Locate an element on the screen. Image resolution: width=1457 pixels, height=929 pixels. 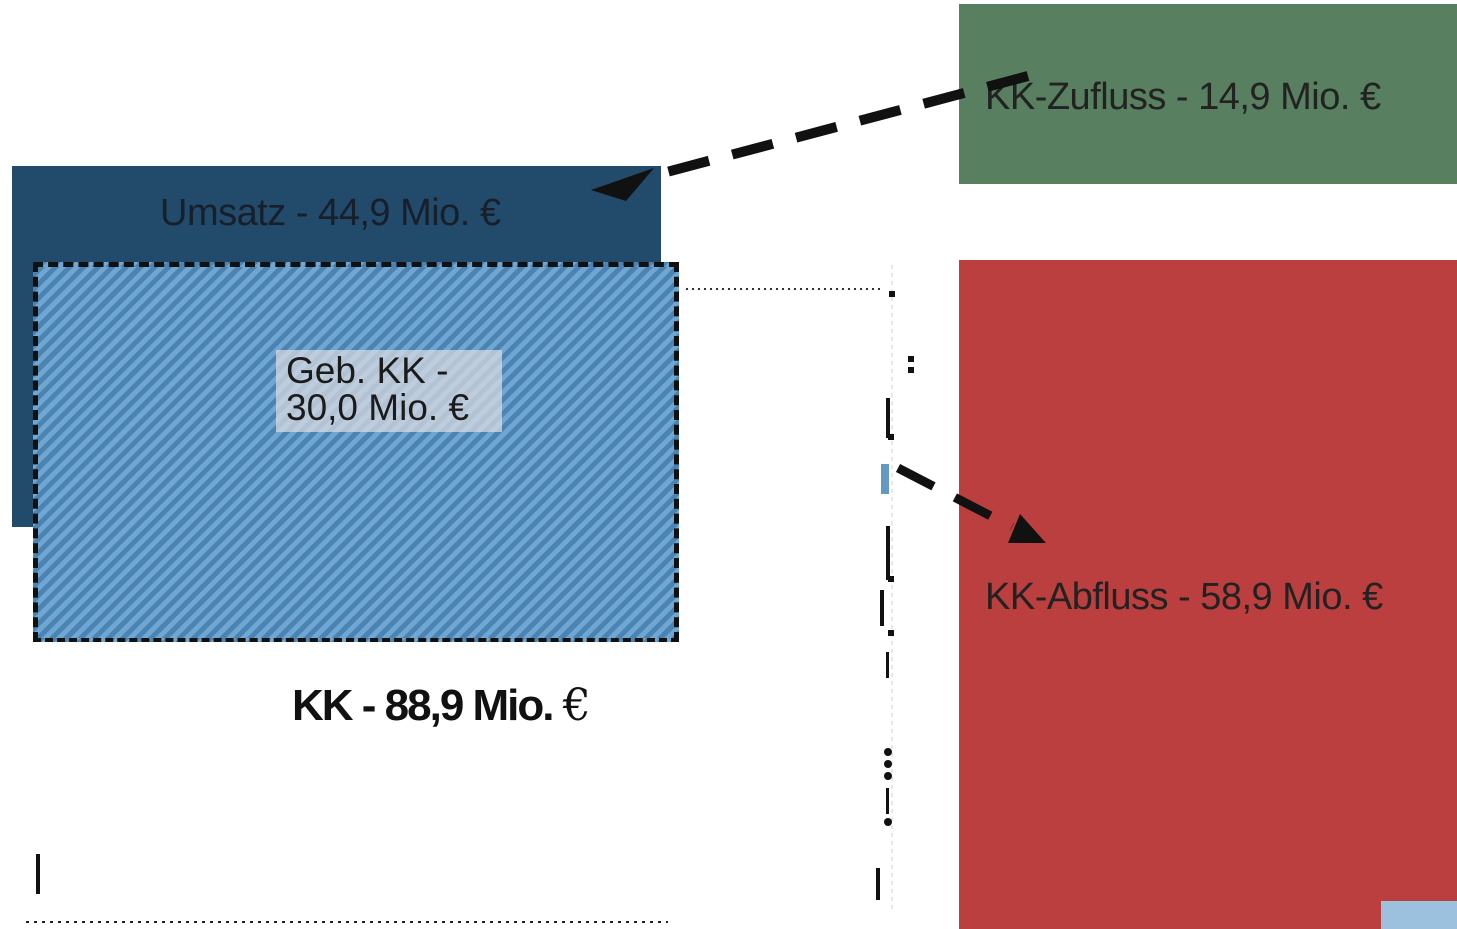
inflow-arrow-line is located at coordinates (838, 126).